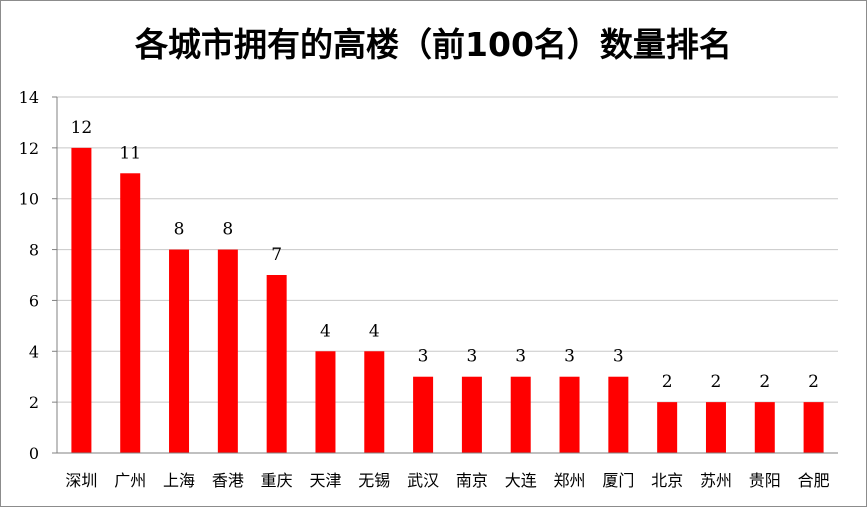 This screenshot has width=867, height=507. I want to click on x-tick-label: 无锡, so click(374, 480).